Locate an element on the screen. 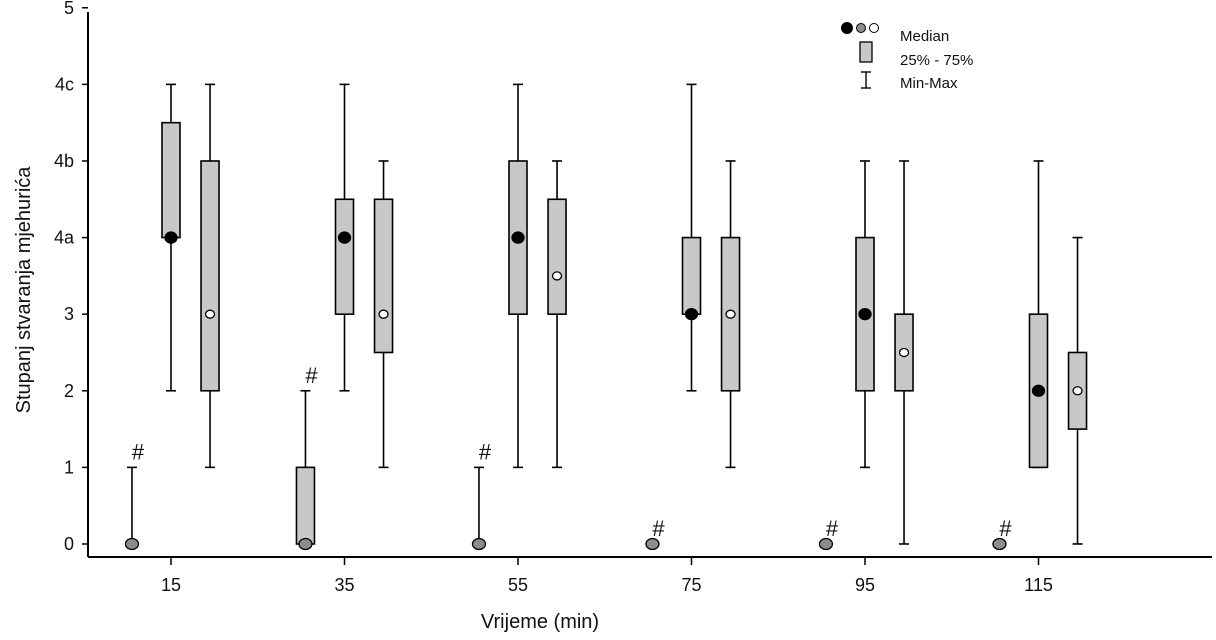 The height and width of the screenshot is (640, 1216). legend-label-median: Median is located at coordinates (924, 36).